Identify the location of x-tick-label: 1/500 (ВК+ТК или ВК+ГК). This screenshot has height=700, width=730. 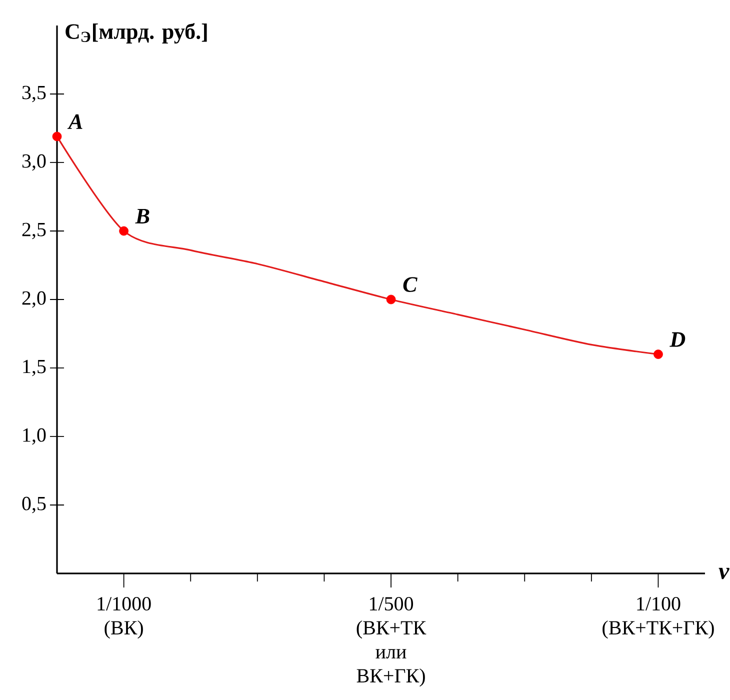
(391, 642).